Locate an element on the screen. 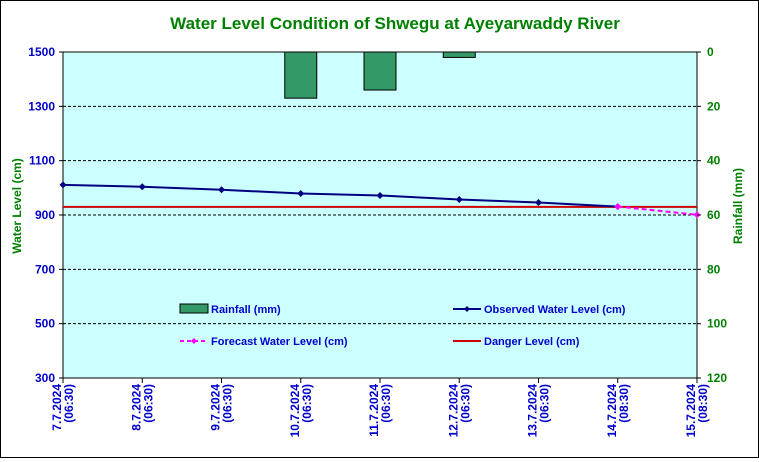 The height and width of the screenshot is (462, 759). forecast-path is located at coordinates (657, 210).